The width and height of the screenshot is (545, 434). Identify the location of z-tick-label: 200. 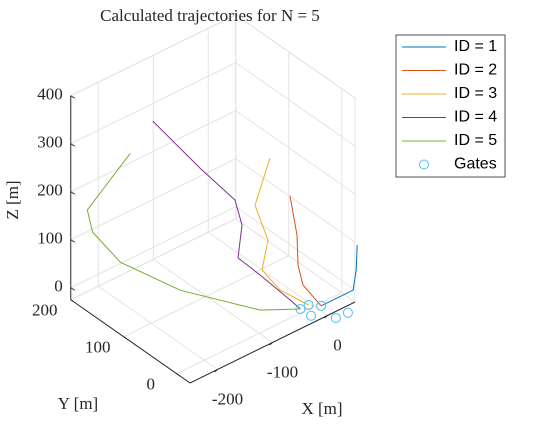
(50, 190).